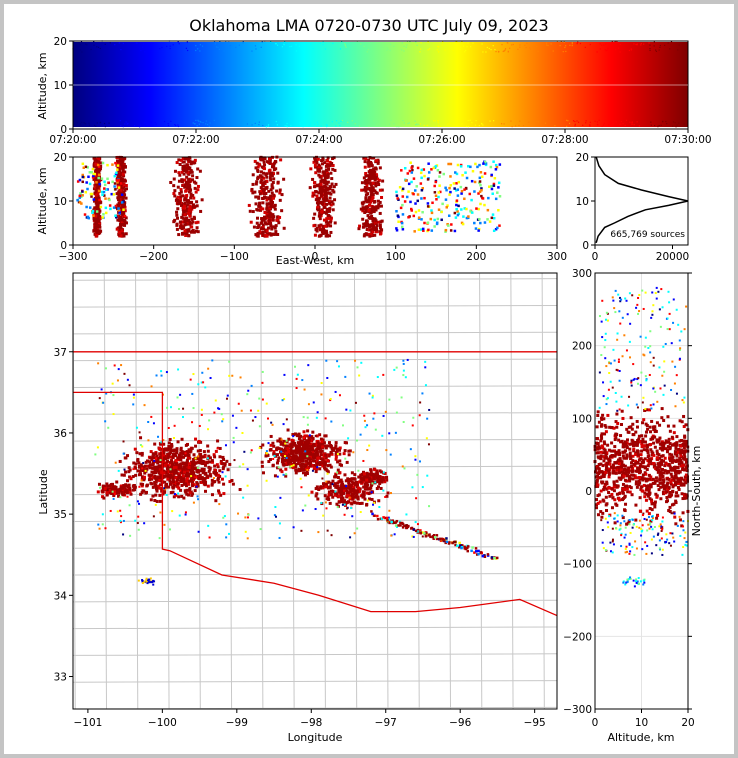  What do you see at coordinates (315, 494) in the screenshot?
I see `county-line` at bounding box center [315, 494].